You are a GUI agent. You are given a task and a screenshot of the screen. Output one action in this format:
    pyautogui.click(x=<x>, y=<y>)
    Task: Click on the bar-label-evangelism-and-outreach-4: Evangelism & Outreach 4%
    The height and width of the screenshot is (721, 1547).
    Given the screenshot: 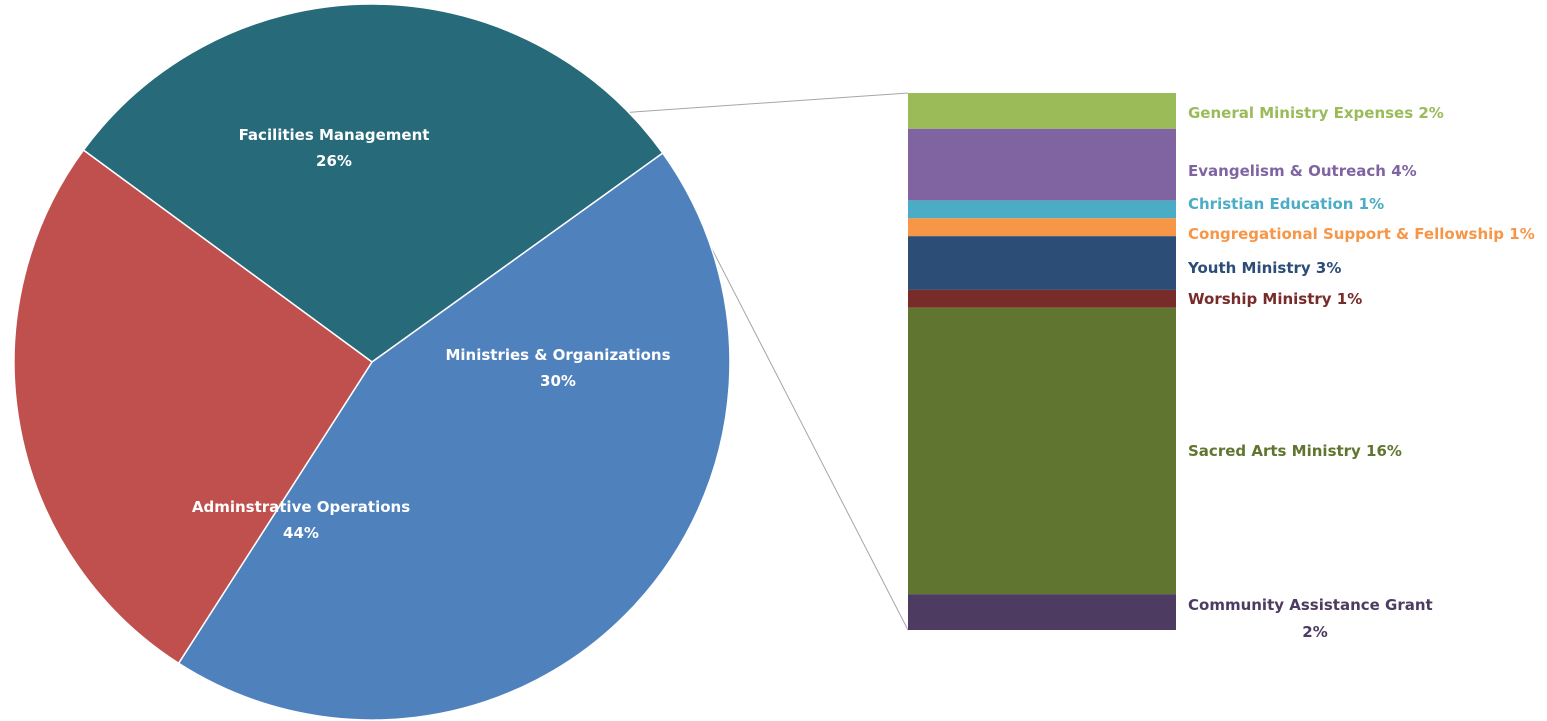 What is the action you would take?
    pyautogui.click(x=1302, y=171)
    